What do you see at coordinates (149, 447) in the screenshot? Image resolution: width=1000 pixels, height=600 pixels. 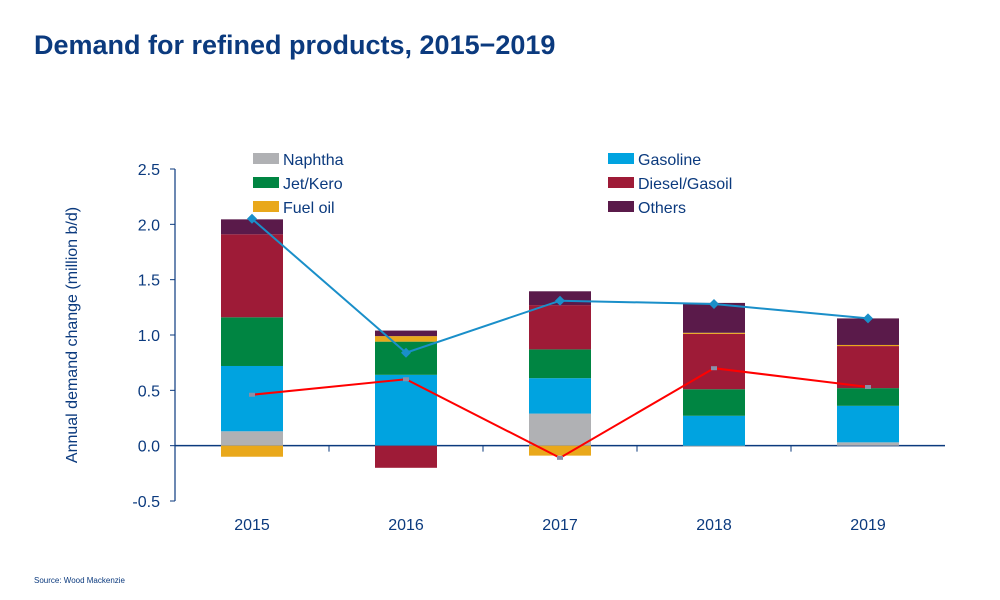 I see `y-tick-label: 0.0` at bounding box center [149, 447].